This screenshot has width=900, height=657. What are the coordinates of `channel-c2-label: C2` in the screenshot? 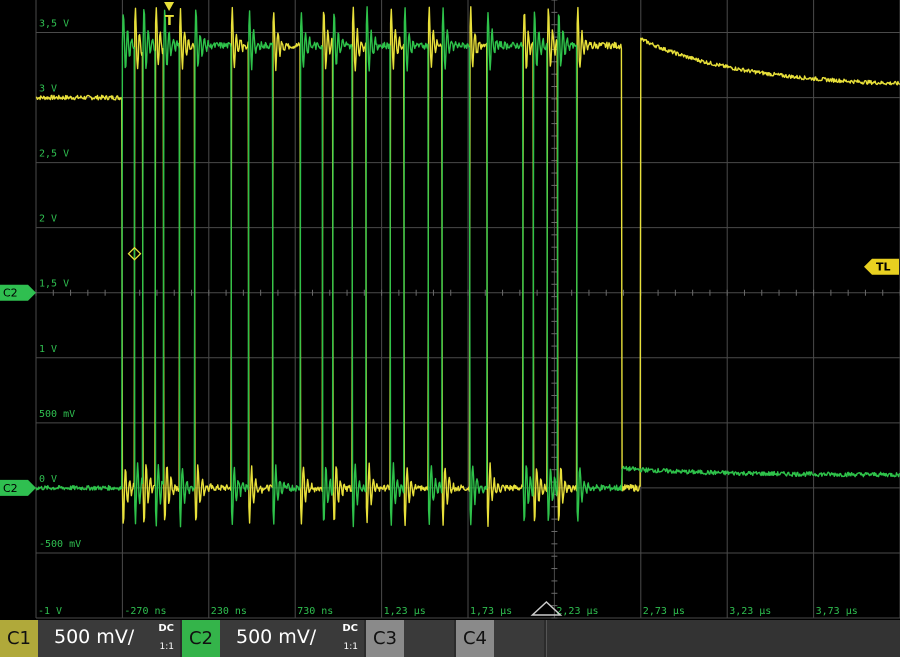 It's located at (201, 638).